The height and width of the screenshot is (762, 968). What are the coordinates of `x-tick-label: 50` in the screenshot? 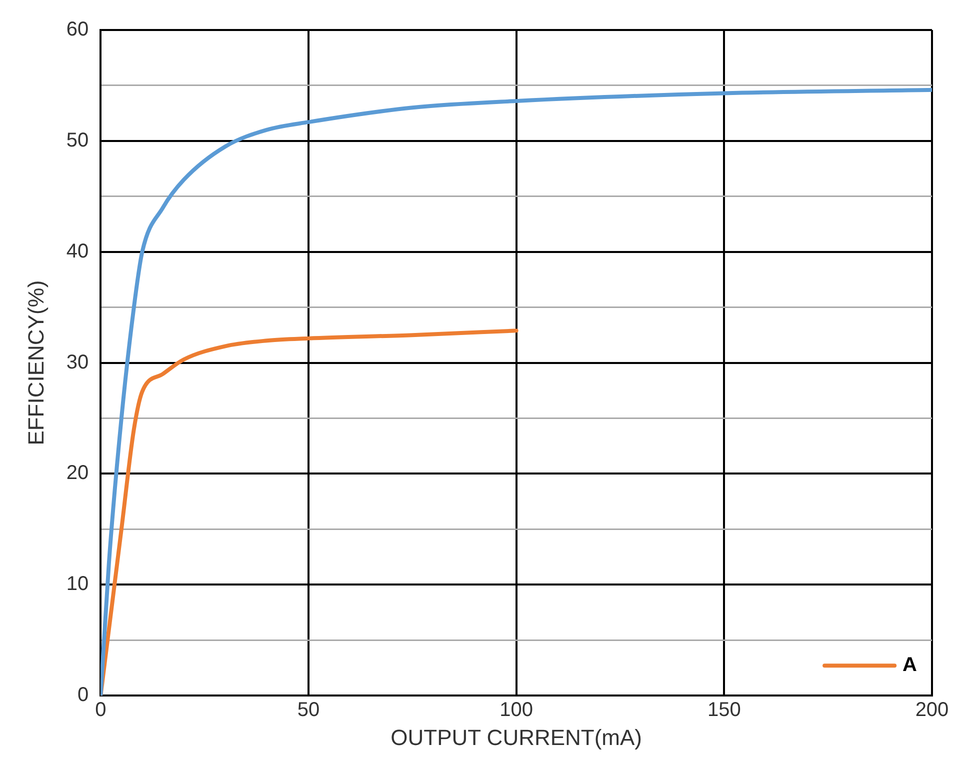 It's located at (308, 710).